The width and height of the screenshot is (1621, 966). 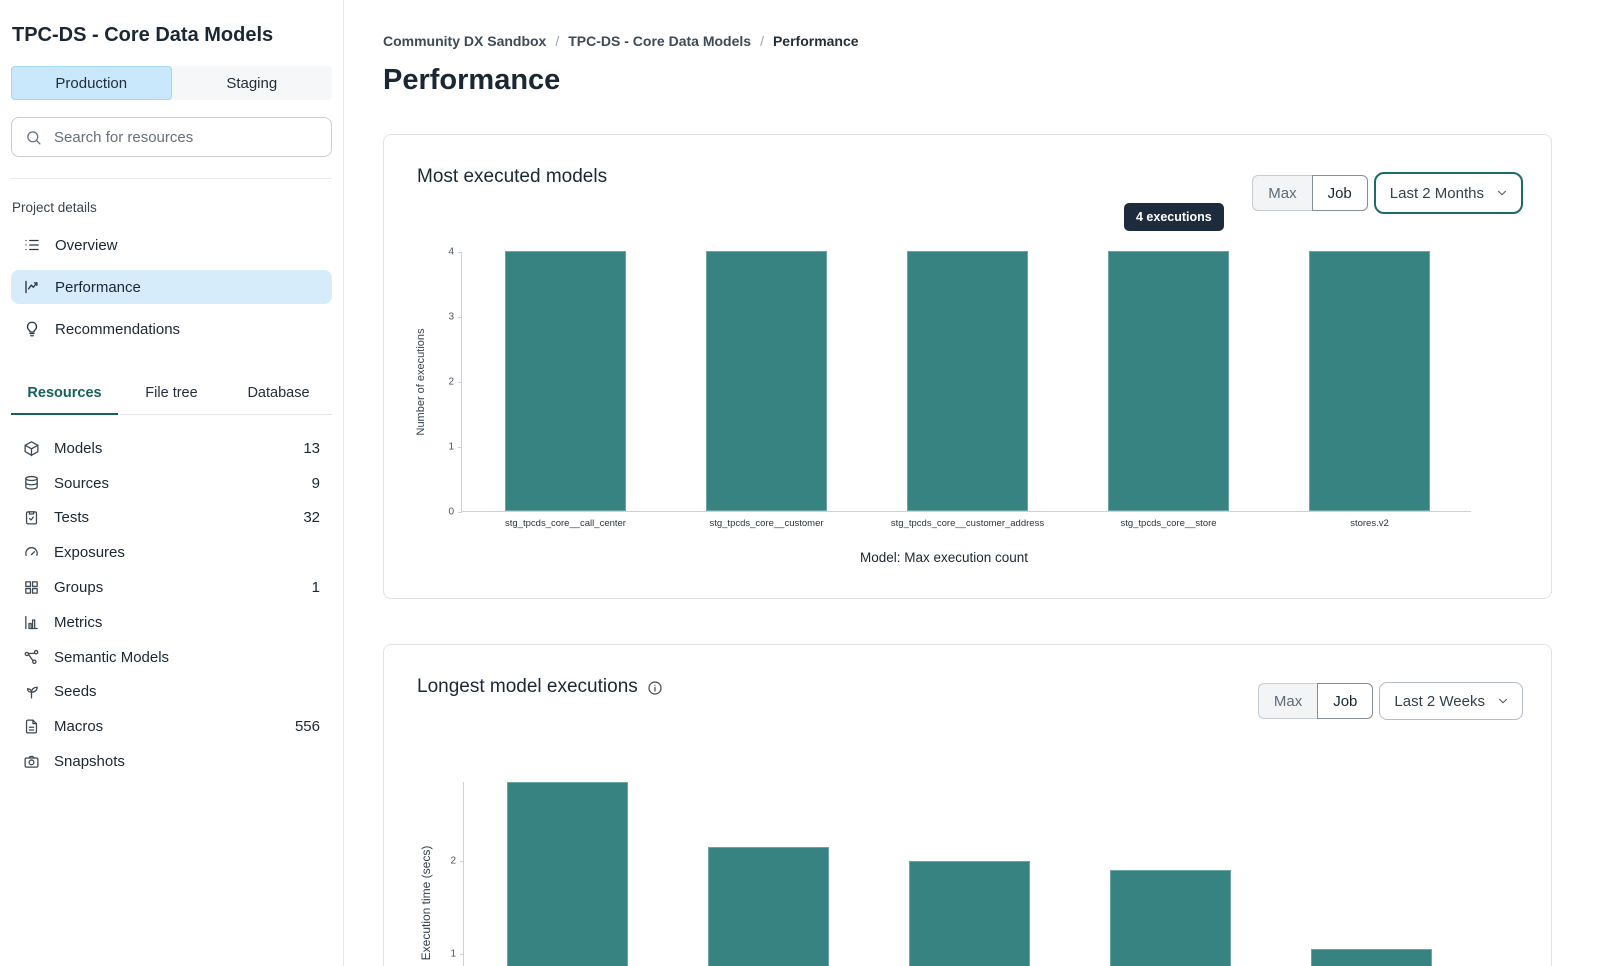 I want to click on resource-item-sources: Sources 9, so click(x=171, y=483).